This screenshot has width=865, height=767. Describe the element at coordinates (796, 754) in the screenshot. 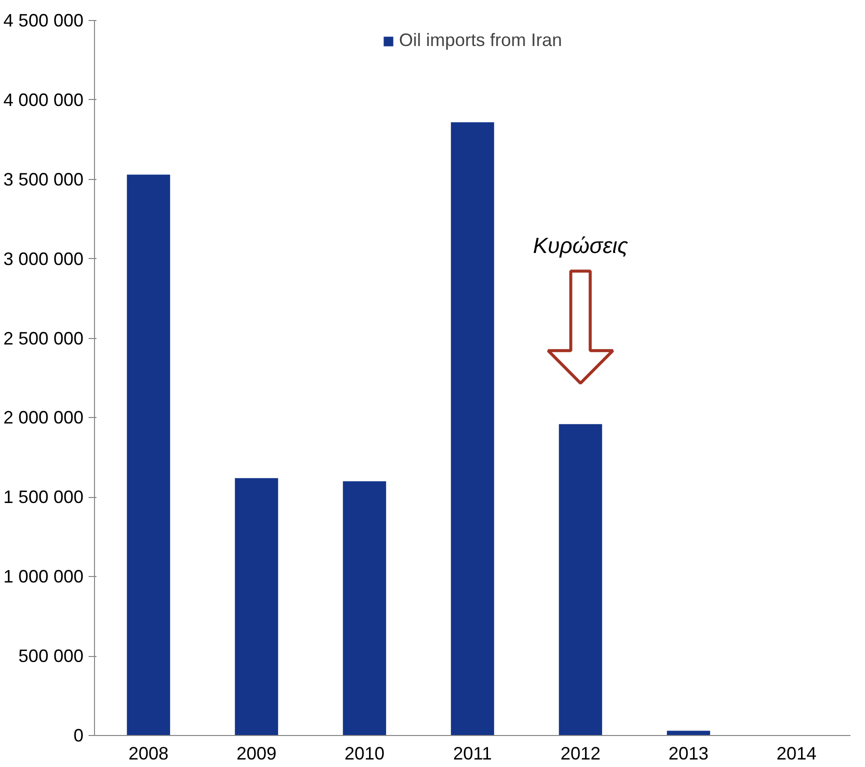

I see `x-tick-label: 2014` at that location.